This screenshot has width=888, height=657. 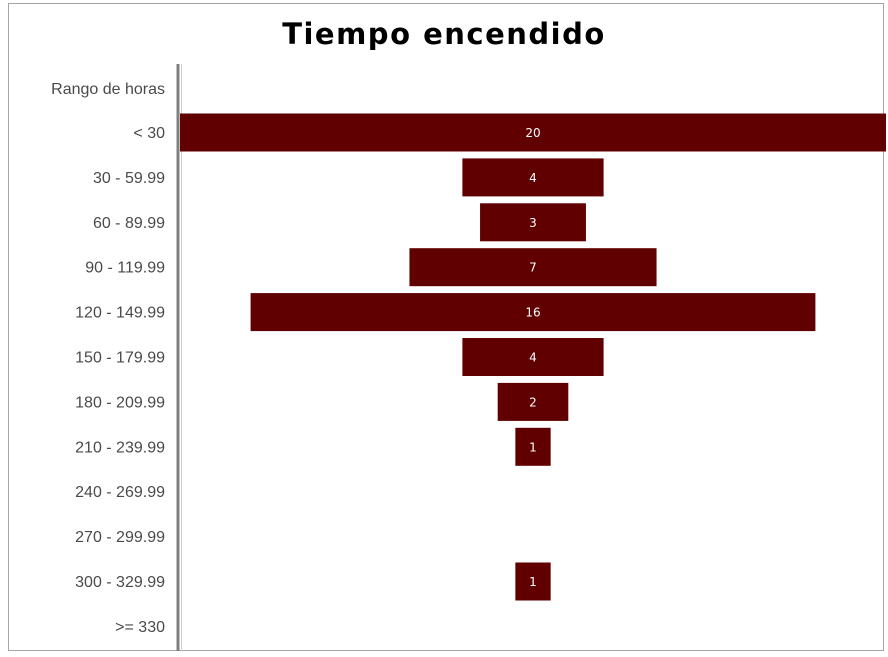 I want to click on data-label: 20, so click(x=532, y=133).